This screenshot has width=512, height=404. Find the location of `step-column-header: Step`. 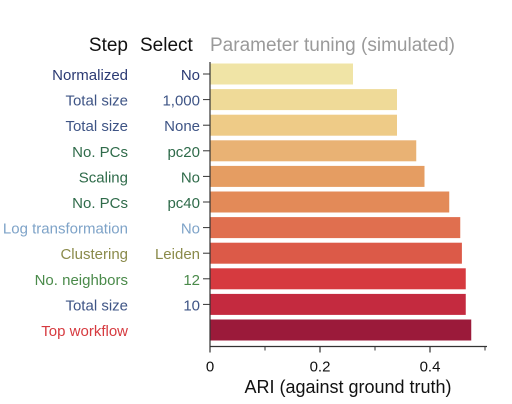

step-column-header: Step is located at coordinates (108, 45).